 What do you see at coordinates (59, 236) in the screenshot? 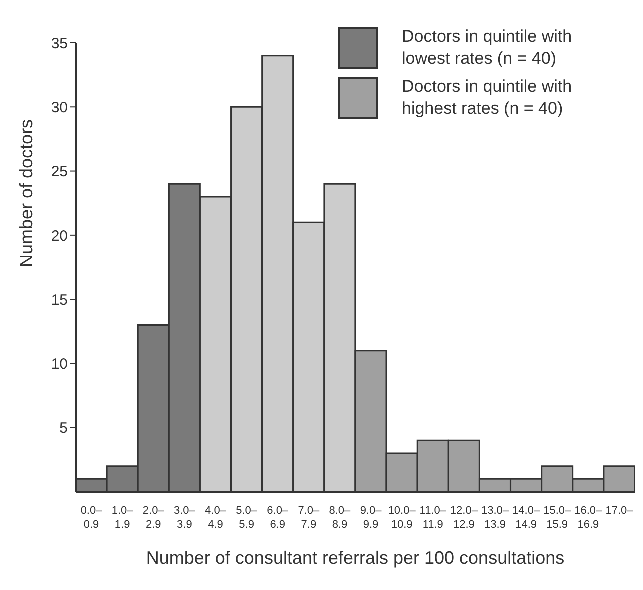
I see `y-tick-label: 20` at bounding box center [59, 236].